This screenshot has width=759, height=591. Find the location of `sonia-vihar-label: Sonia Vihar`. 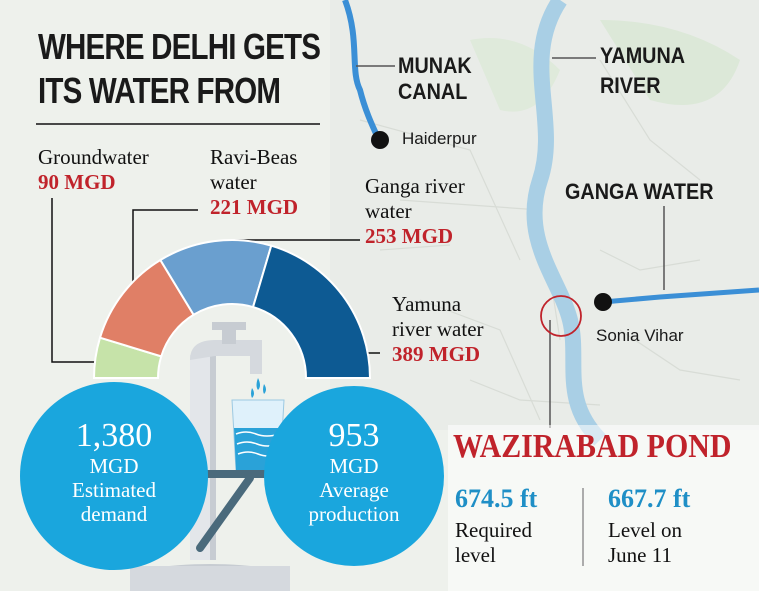

sonia-vihar-label: Sonia Vihar is located at coordinates (640, 335).